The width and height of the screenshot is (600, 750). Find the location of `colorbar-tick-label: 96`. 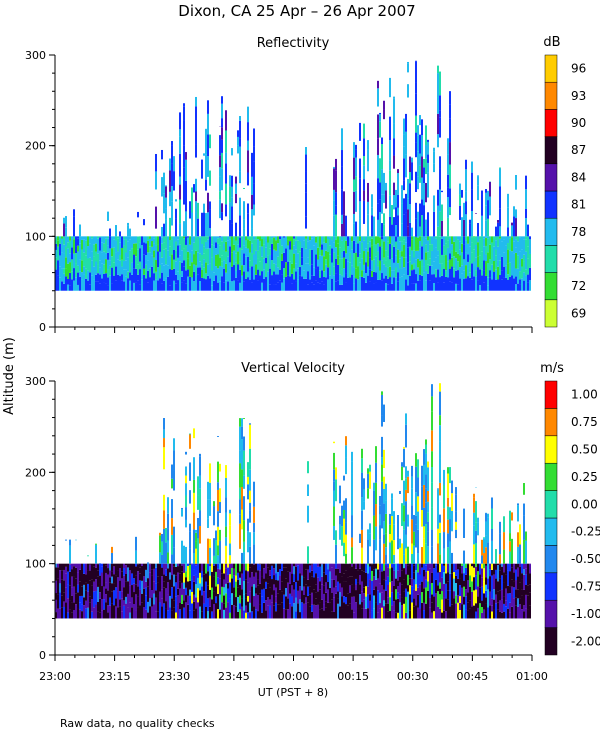

colorbar-tick-label: 96 is located at coordinates (578, 69).